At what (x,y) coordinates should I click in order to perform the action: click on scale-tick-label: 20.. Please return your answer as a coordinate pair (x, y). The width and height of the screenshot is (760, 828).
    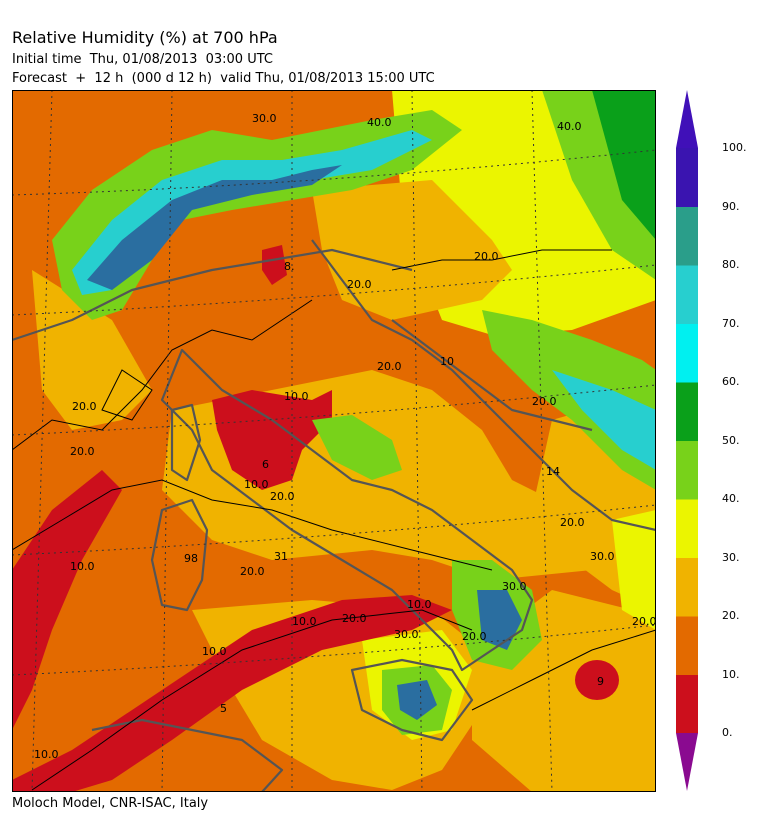
    Looking at the image, I should click on (731, 615).